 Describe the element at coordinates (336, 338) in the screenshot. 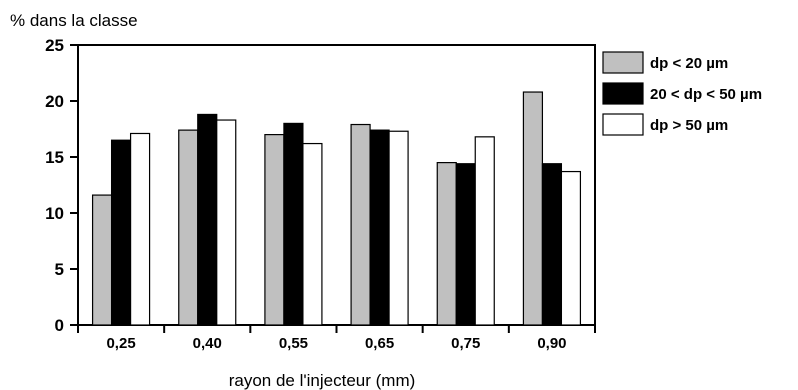

I see `x-axis: 0,25 0,40 0,55 0,65 0,75 0,90` at that location.